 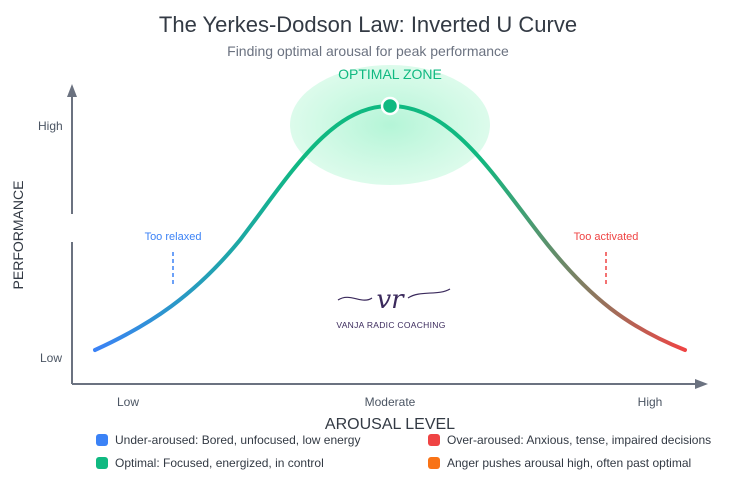 What do you see at coordinates (390, 424) in the screenshot?
I see `x-axis-label: AROUSAL LEVEL` at bounding box center [390, 424].